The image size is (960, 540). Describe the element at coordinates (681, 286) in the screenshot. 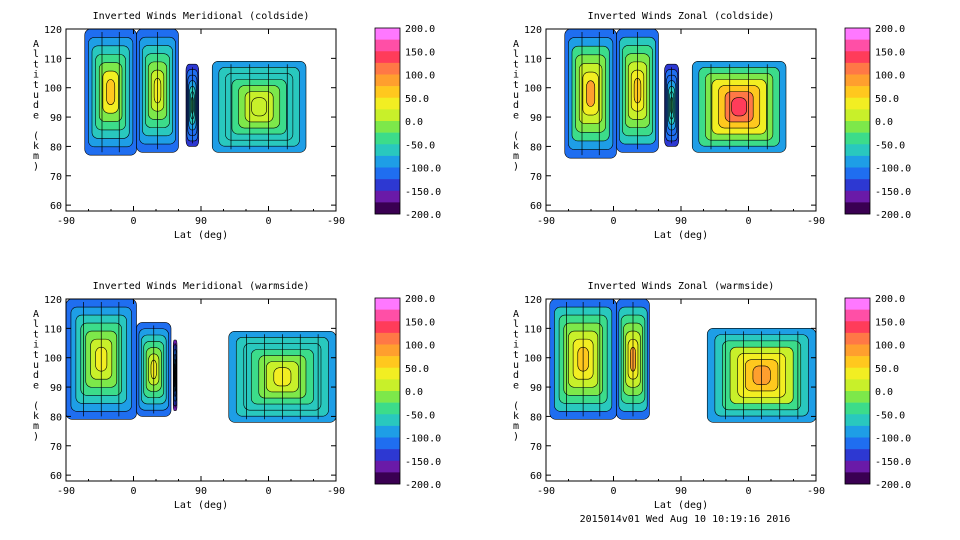

I see `chart-title: Inverted Winds Zonal (warmside)` at that location.